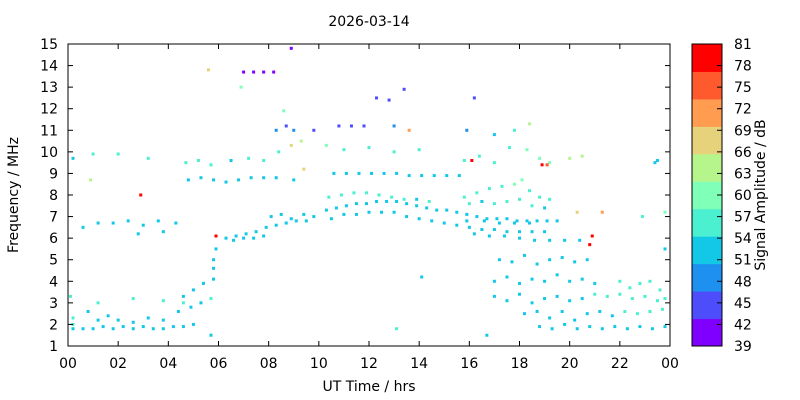  Describe the element at coordinates (118, 364) in the screenshot. I see `x-tick-label: 02` at that location.